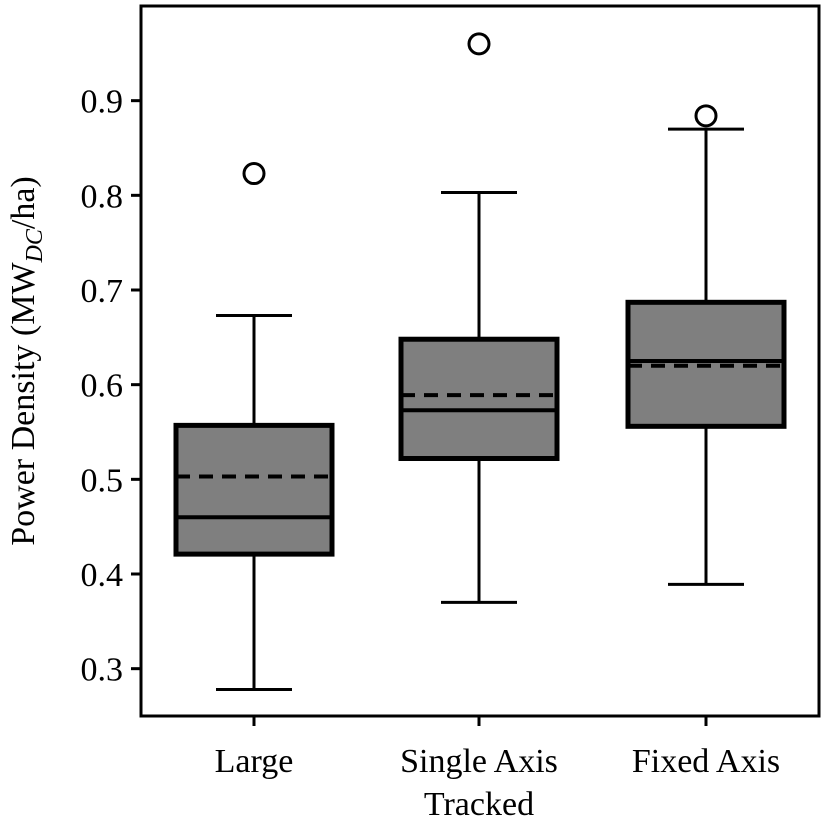 The image size is (825, 822). I want to click on y-axis-label-subscript: DC, so click(35, 245).